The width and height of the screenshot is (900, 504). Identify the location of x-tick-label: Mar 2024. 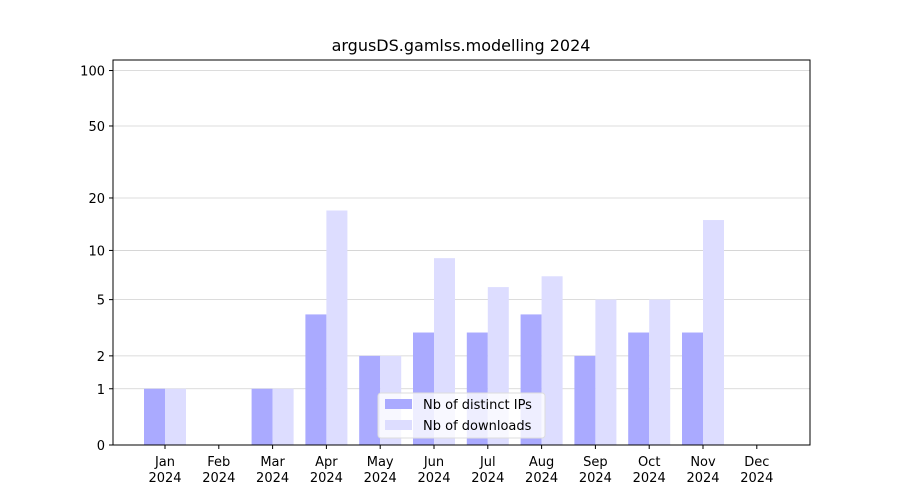
(272, 470).